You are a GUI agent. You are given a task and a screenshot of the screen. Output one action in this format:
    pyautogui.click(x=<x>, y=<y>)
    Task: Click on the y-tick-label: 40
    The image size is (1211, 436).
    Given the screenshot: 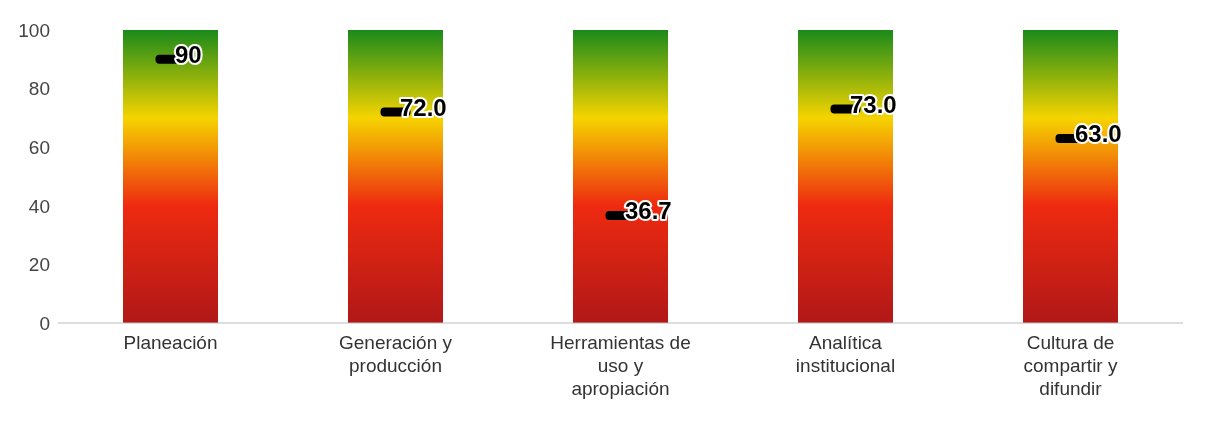 What is the action you would take?
    pyautogui.click(x=39, y=206)
    